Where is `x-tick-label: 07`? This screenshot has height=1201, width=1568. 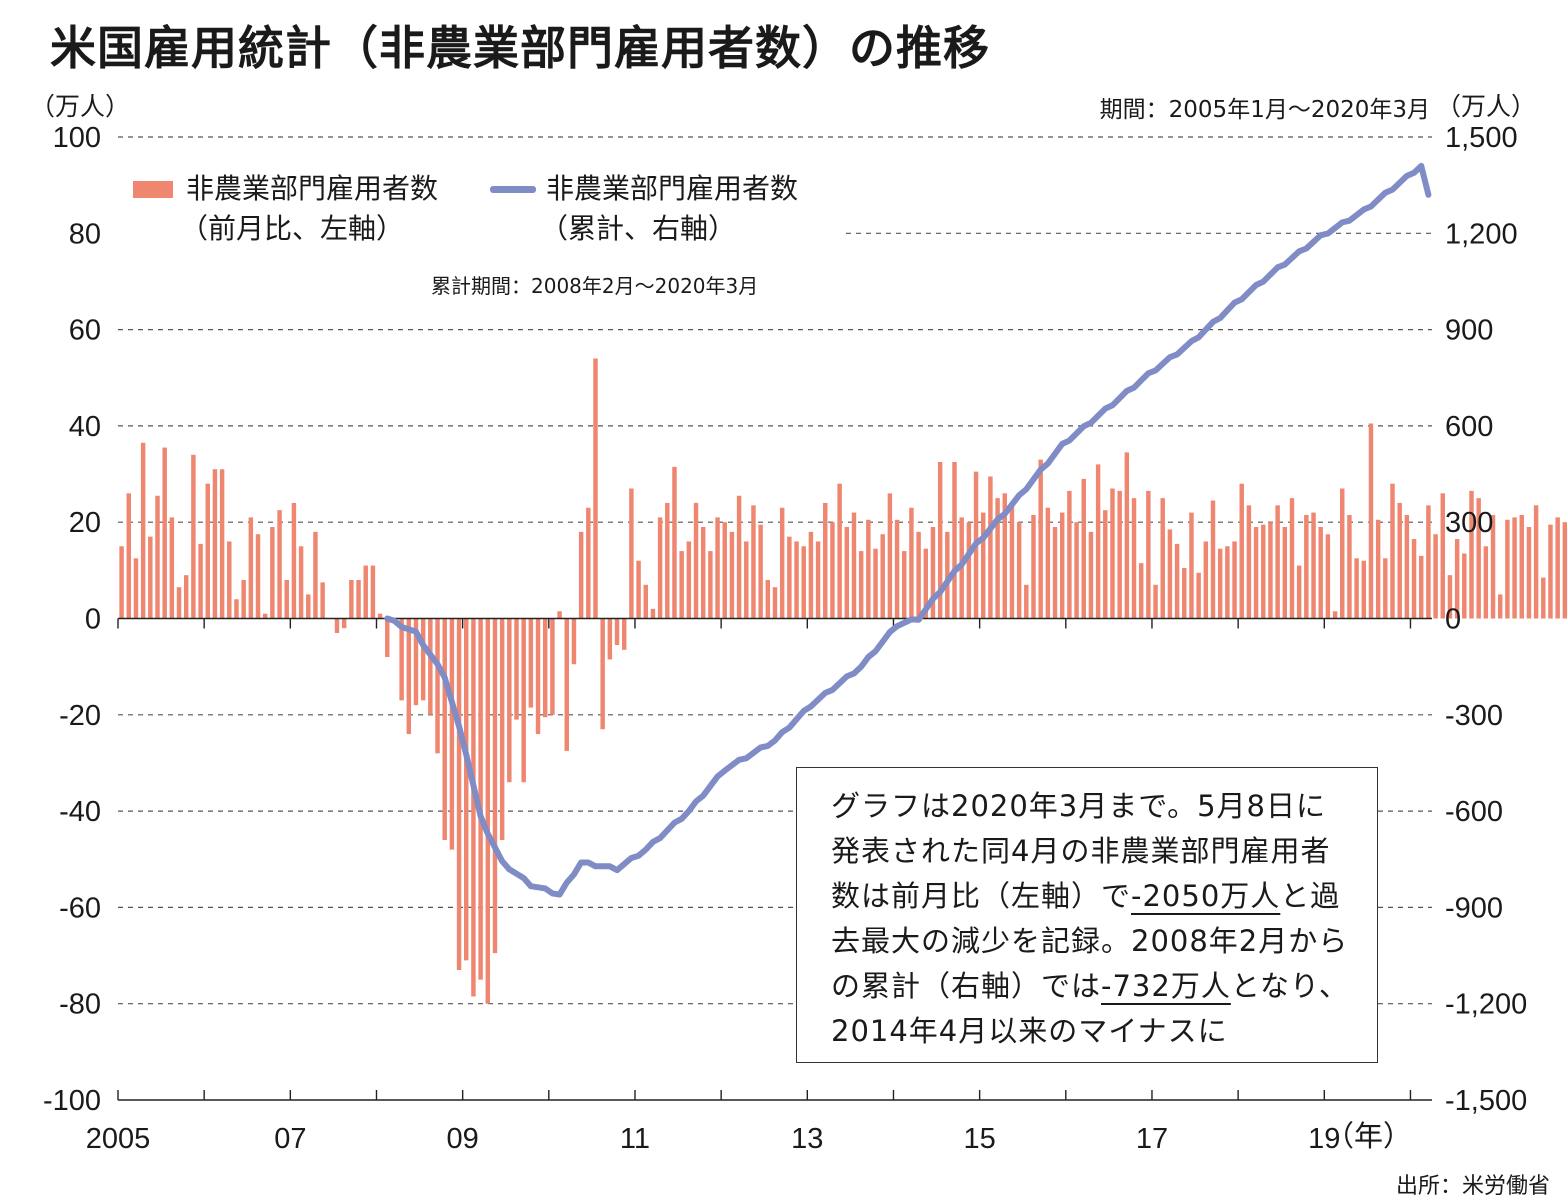 x-tick-label: 07 is located at coordinates (290, 1139).